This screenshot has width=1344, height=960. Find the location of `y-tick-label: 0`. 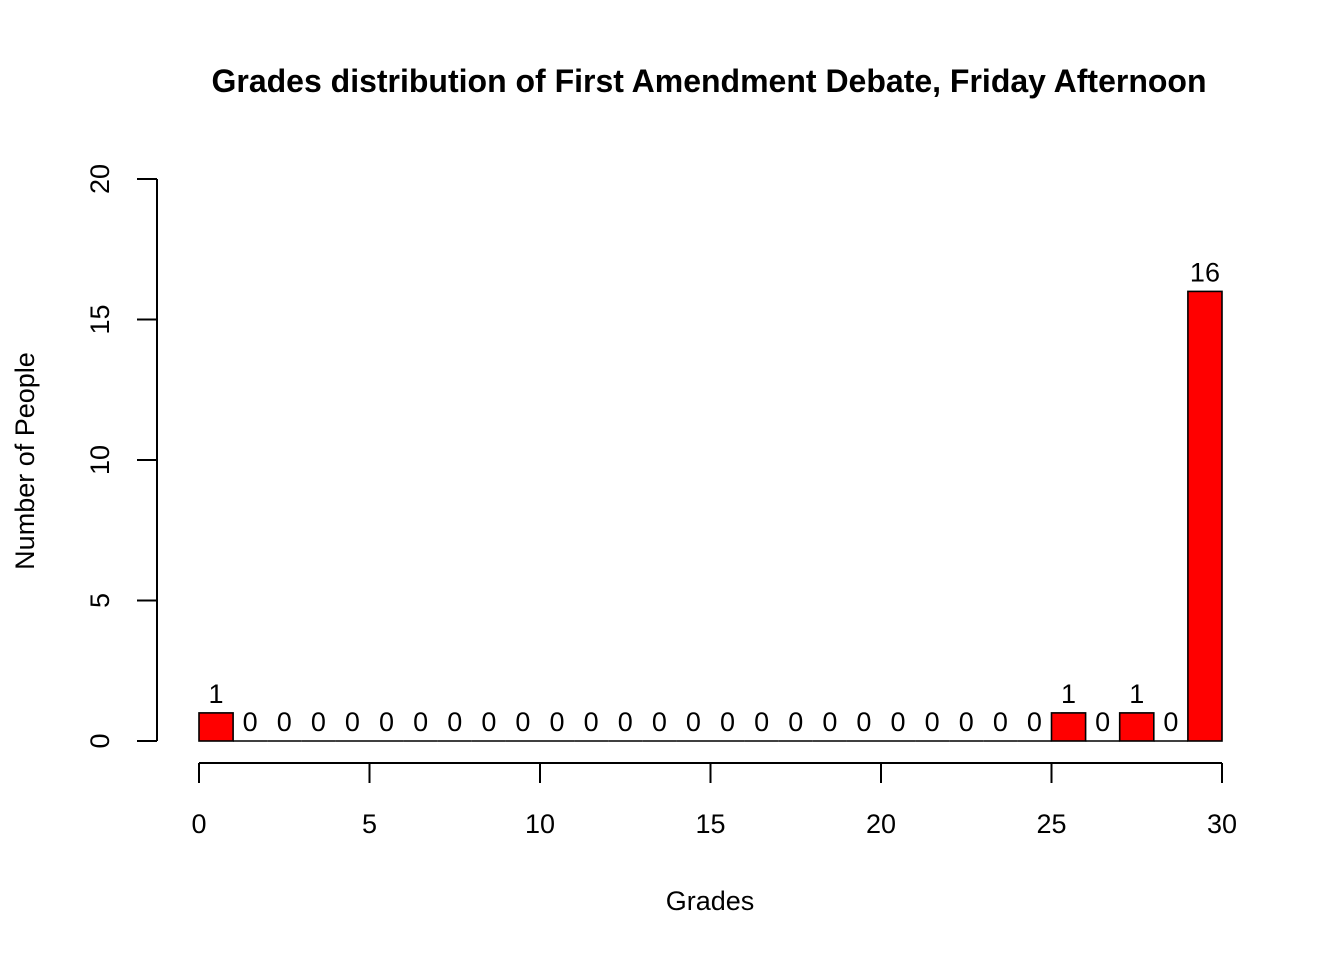

y-tick-label: 0 is located at coordinates (100, 740).